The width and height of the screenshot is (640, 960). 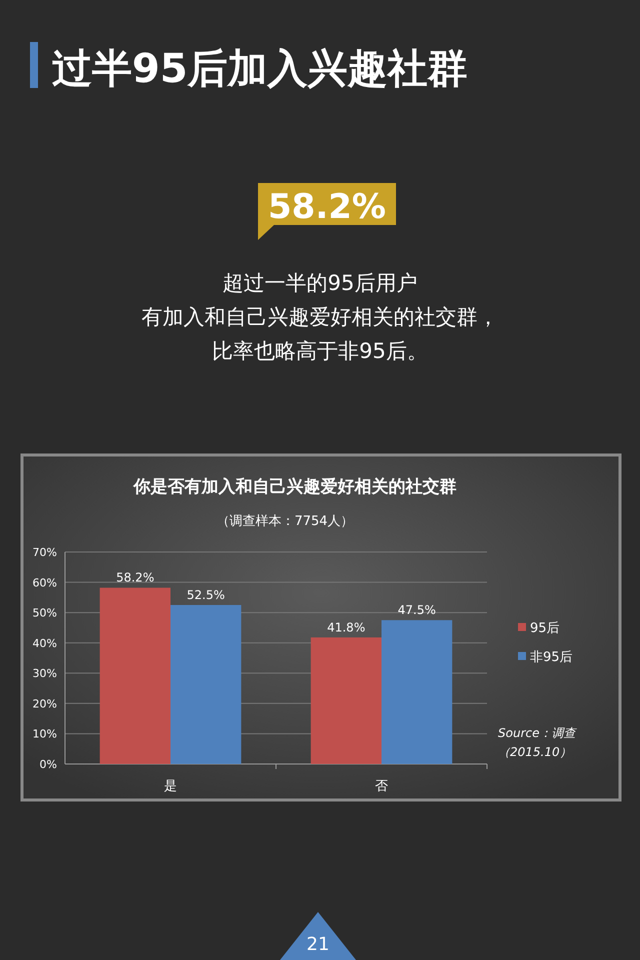 What do you see at coordinates (260, 69) in the screenshot?
I see `chart-title: 过半95后加入兴趣社群` at bounding box center [260, 69].